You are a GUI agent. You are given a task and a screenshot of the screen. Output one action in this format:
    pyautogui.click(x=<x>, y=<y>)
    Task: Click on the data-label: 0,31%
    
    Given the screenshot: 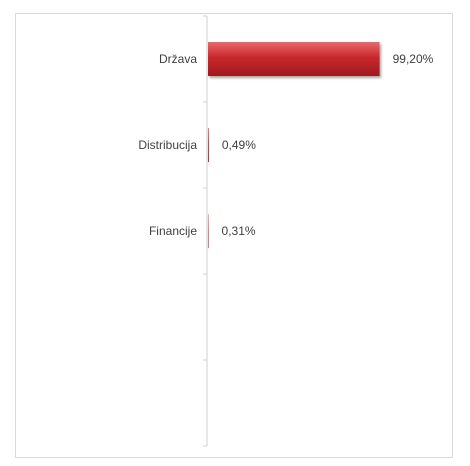 What is the action you would take?
    pyautogui.click(x=239, y=231)
    